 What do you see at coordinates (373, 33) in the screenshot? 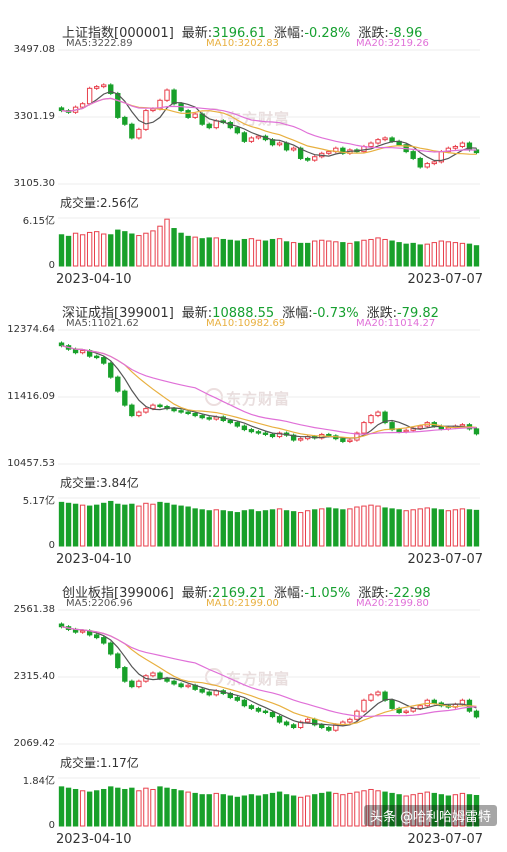
I see `chg-label: 涨跌:` at bounding box center [373, 33].